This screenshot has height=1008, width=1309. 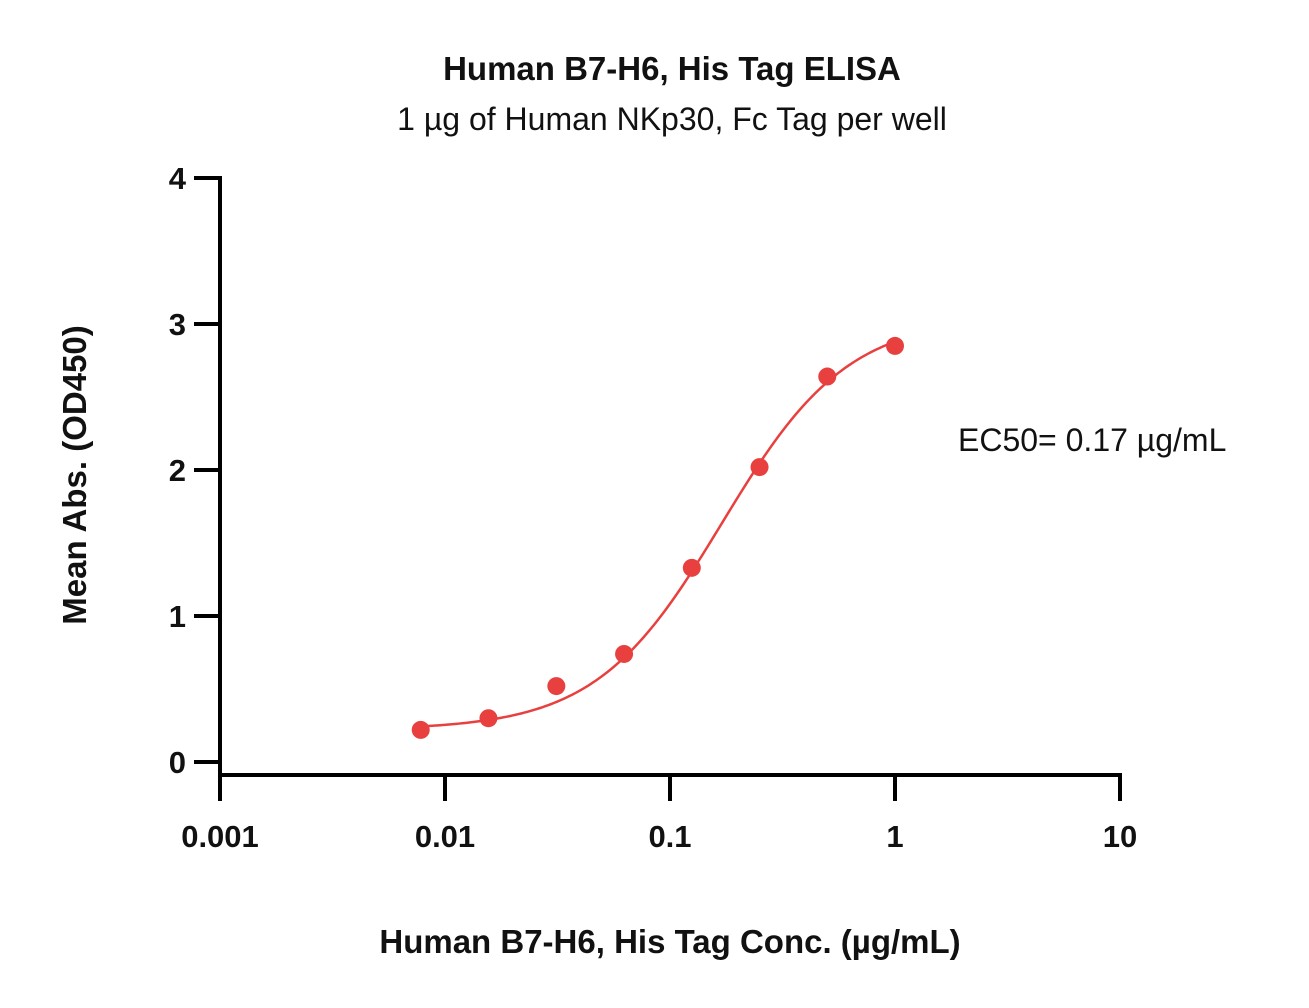 I want to click on x-tick-label: 0.1, so click(x=669, y=836).